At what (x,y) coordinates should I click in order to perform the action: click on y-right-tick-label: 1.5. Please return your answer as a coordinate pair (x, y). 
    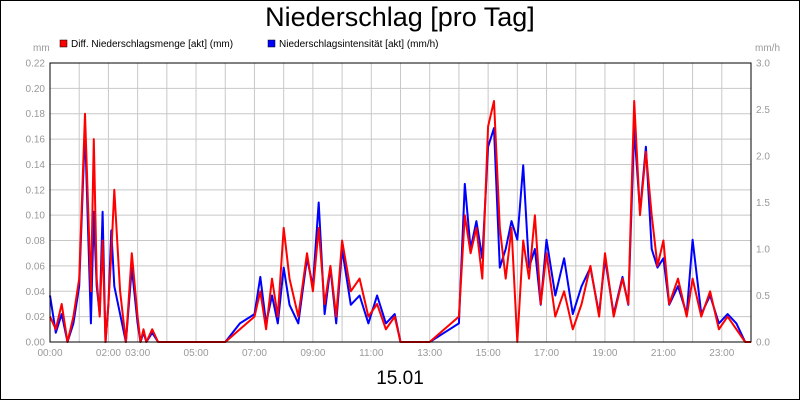
    Looking at the image, I should click on (763, 203).